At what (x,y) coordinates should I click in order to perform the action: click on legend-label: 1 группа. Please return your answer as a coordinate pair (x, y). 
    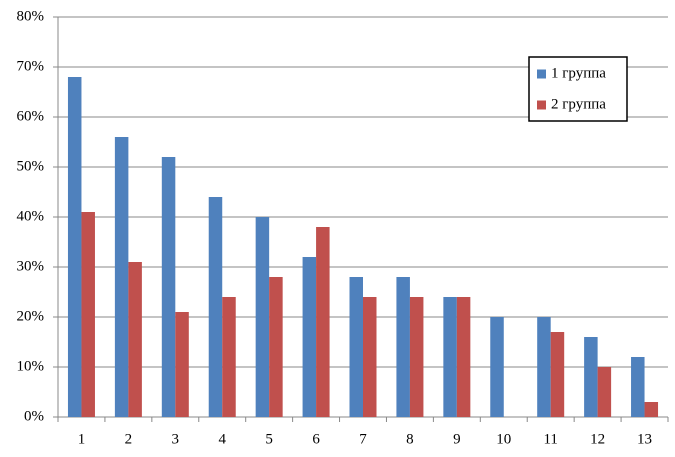
    Looking at the image, I should click on (578, 73).